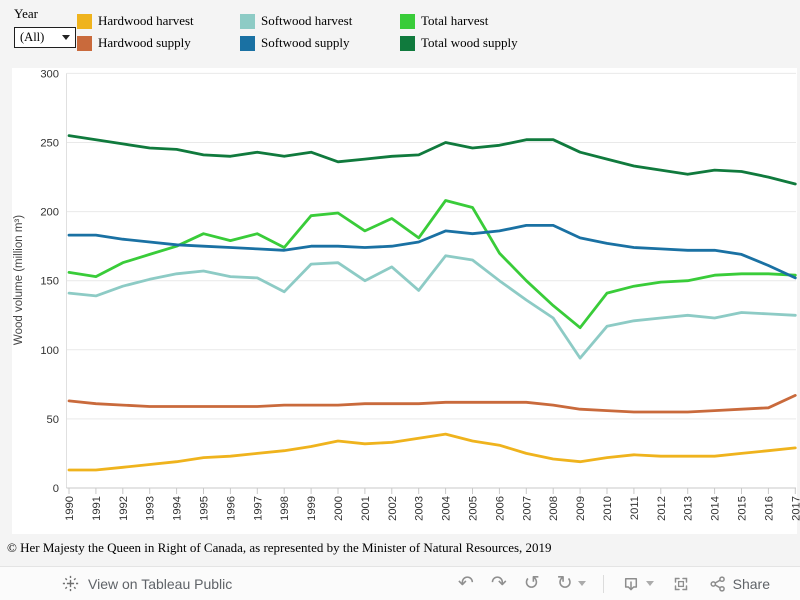 This screenshot has height=600, width=800. I want to click on redo-icon: ↷, so click(498, 583).